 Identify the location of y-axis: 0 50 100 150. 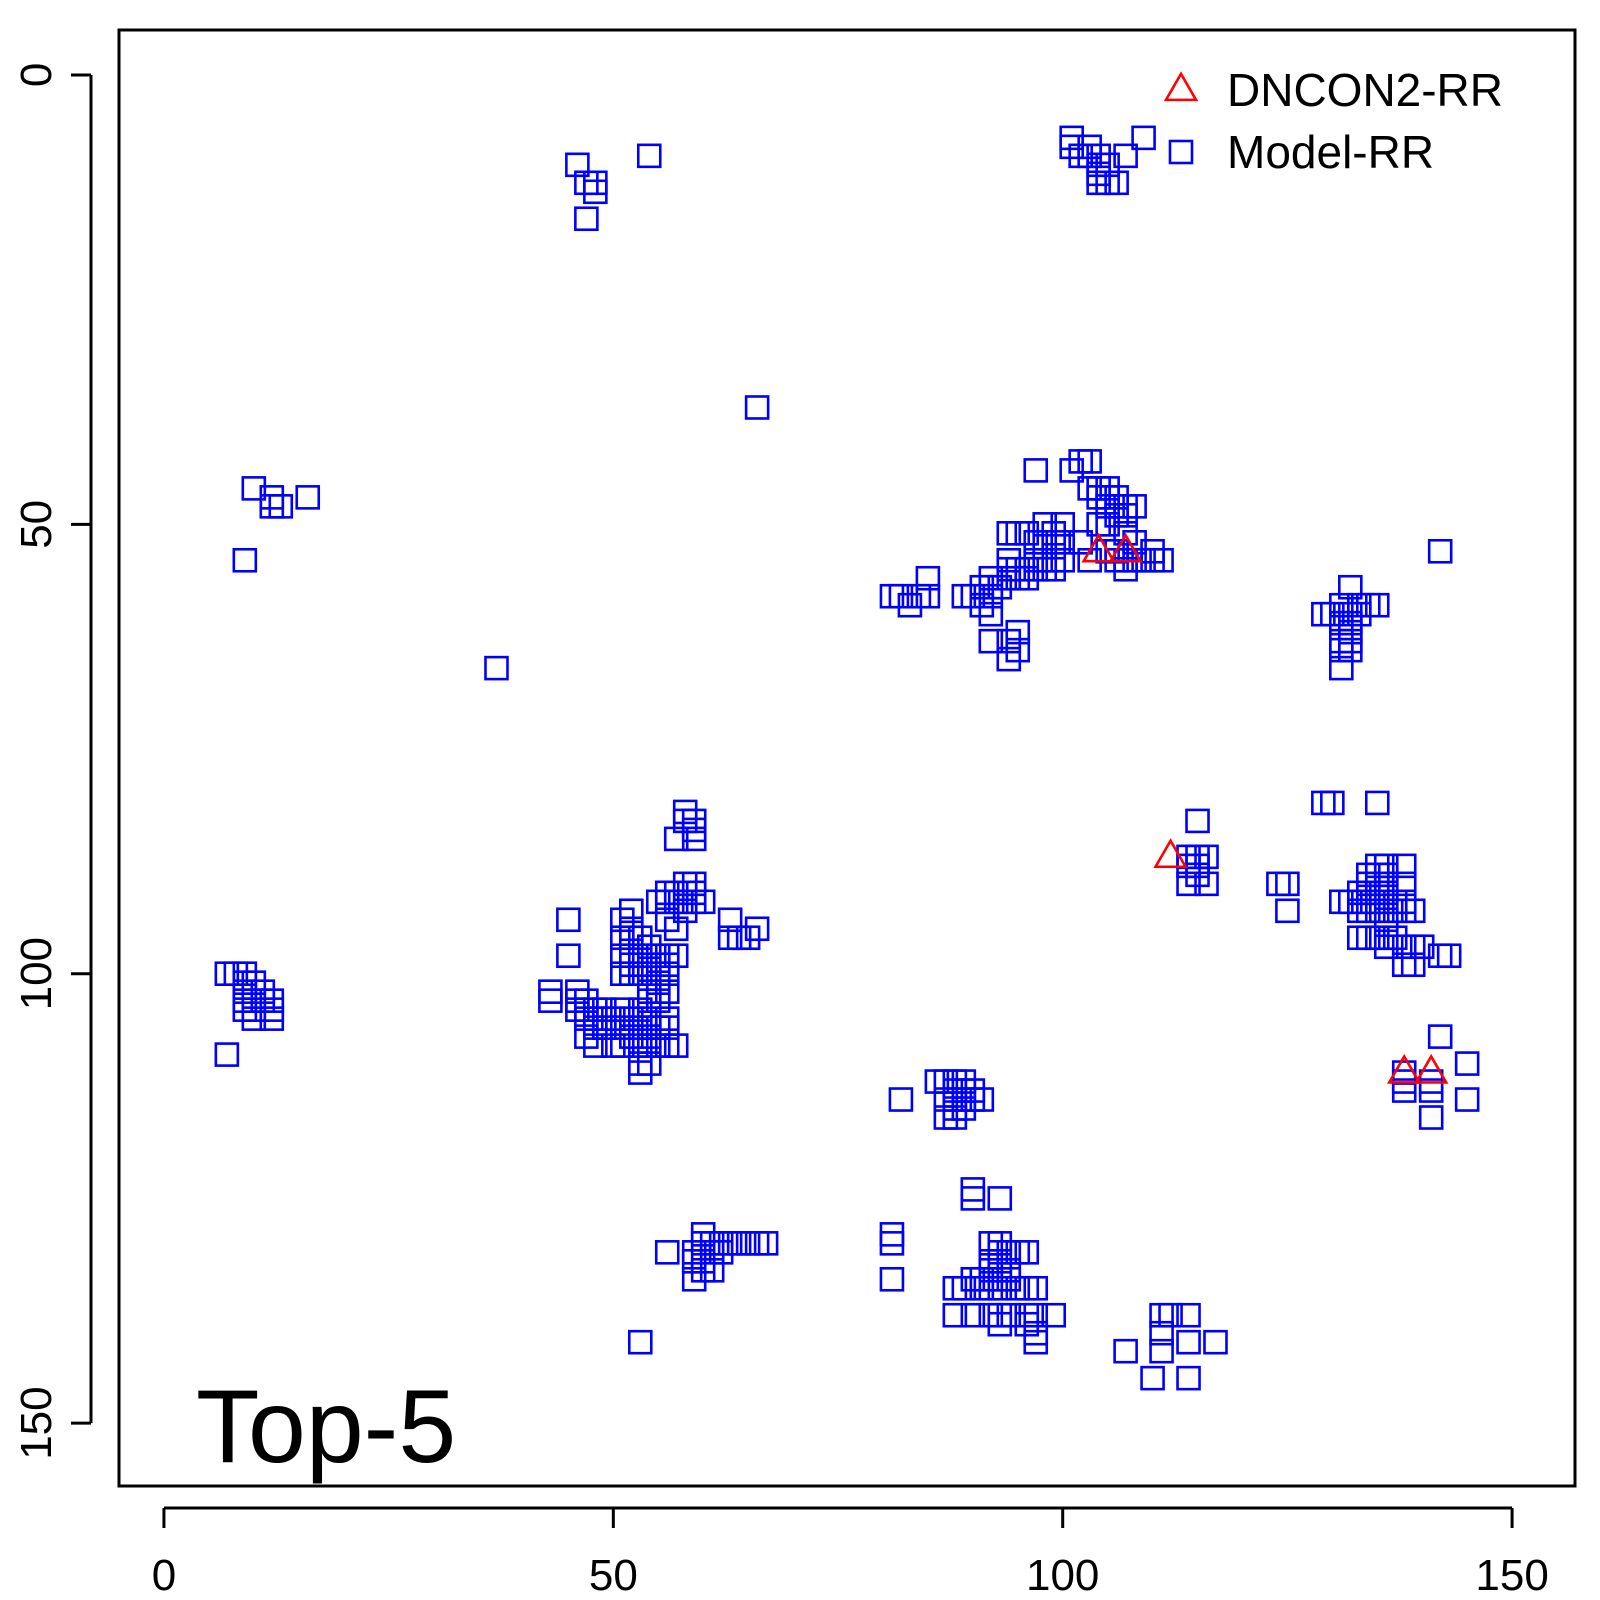
(52, 761).